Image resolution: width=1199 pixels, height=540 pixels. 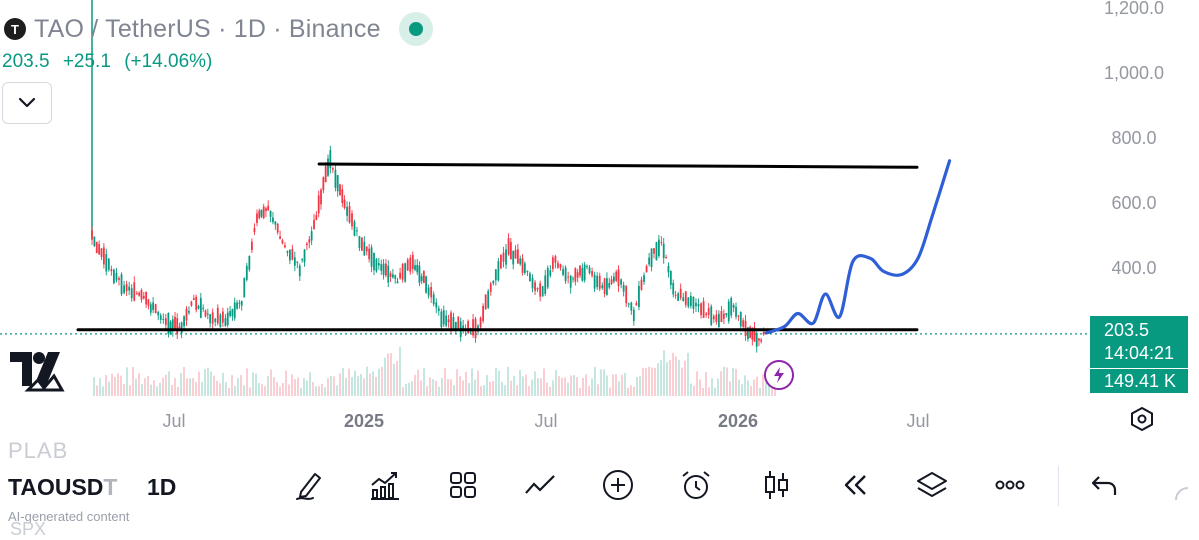 I want to click on draw-pen-button, so click(x=310, y=485).